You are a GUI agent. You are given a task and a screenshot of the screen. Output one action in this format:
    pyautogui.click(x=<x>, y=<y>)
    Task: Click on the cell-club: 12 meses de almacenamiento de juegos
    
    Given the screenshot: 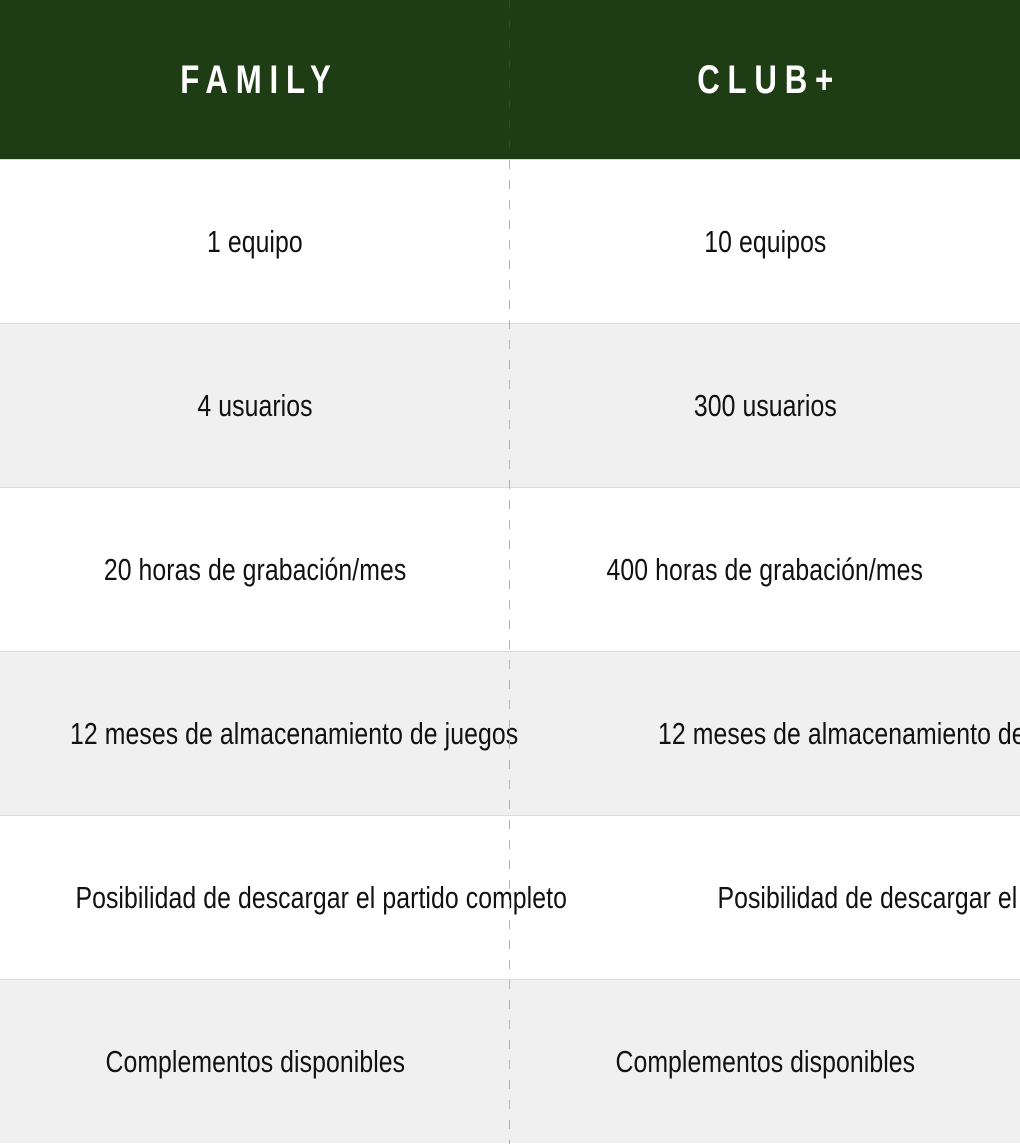 What is the action you would take?
    pyautogui.click(x=804, y=733)
    